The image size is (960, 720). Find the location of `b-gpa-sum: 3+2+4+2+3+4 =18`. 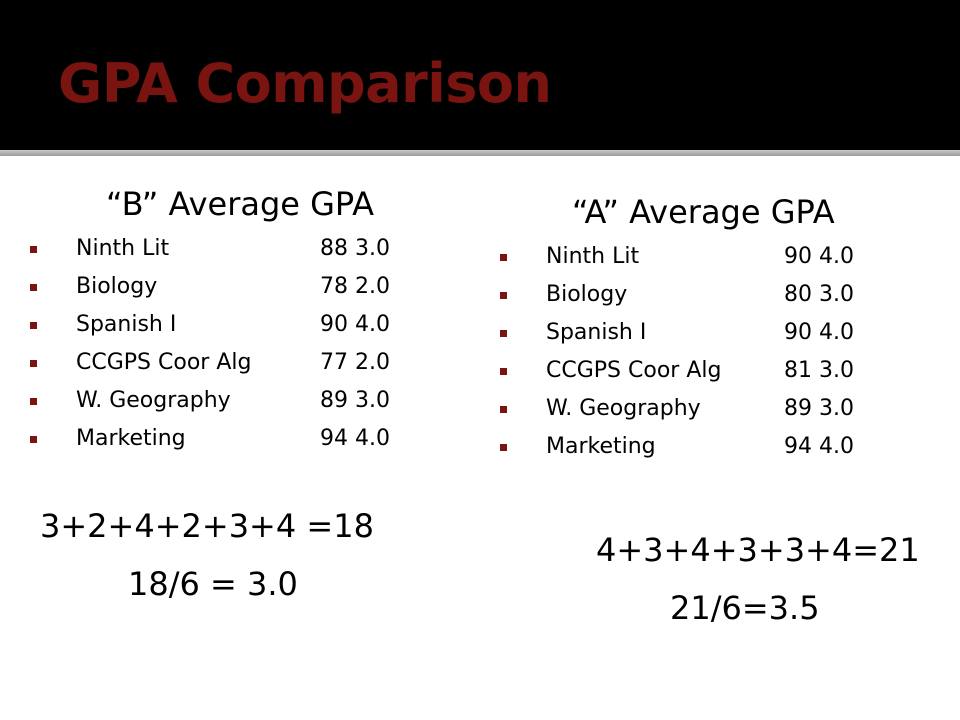

b-gpa-sum: 3+2+4+2+3+4 =18 is located at coordinates (207, 526).